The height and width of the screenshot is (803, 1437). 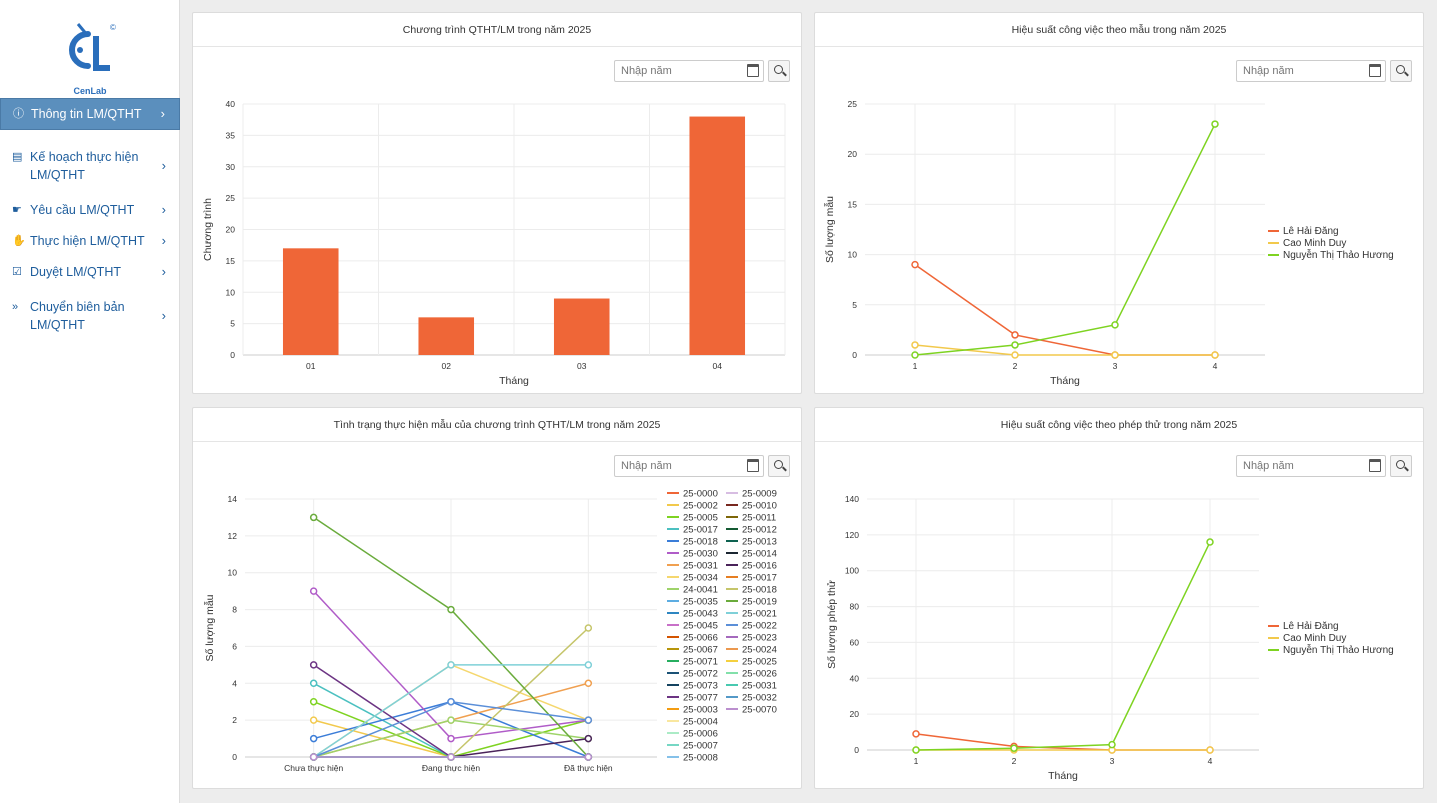 I want to click on x-tick-label: Đã thực hiện, so click(x=588, y=768).